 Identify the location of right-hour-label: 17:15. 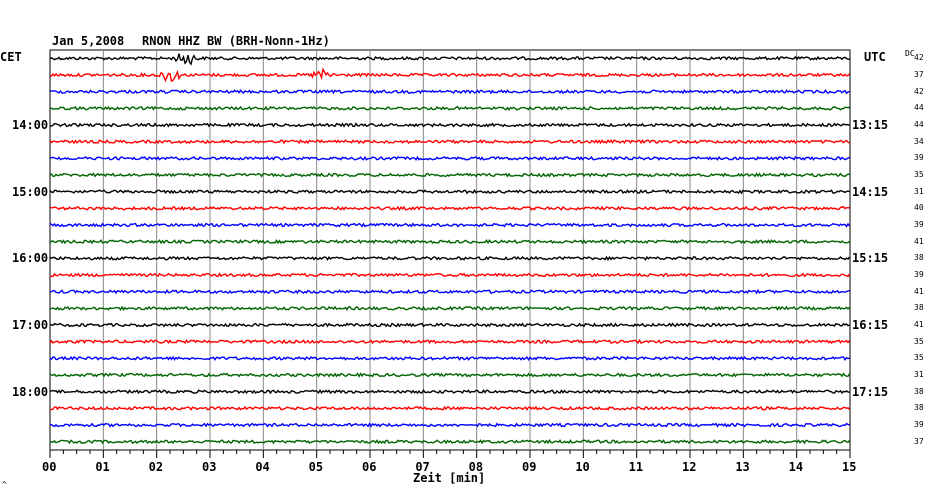
(870, 391).